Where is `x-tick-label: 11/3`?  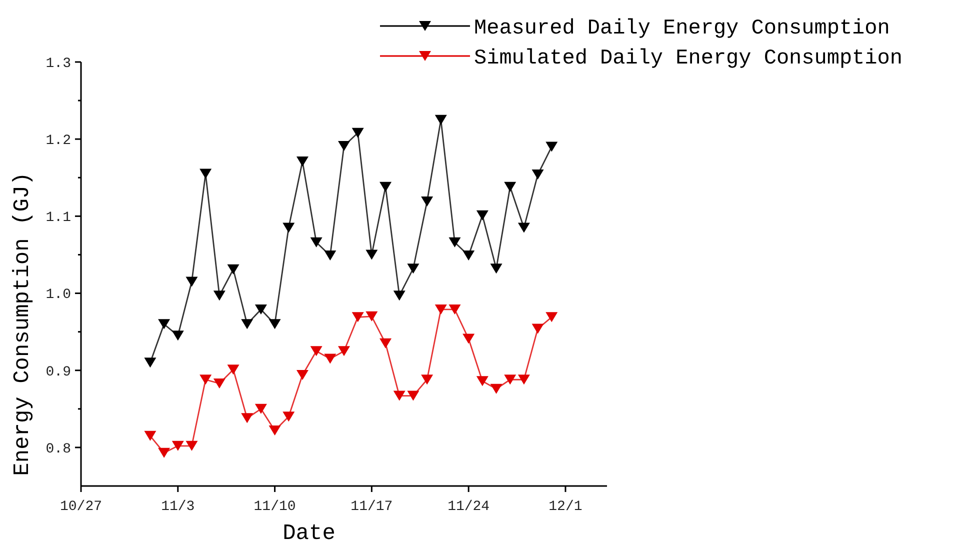 x-tick-label: 11/3 is located at coordinates (178, 507).